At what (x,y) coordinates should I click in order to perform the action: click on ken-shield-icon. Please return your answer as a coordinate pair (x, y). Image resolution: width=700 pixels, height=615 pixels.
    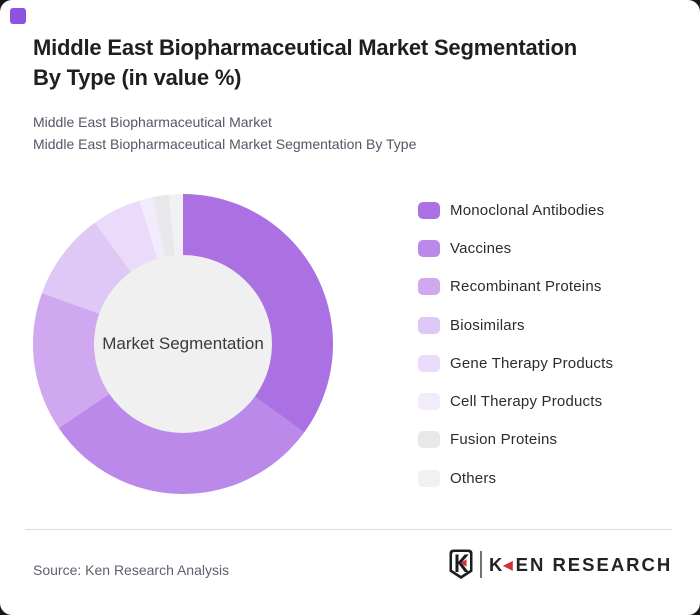
    Looking at the image, I should click on (461, 564).